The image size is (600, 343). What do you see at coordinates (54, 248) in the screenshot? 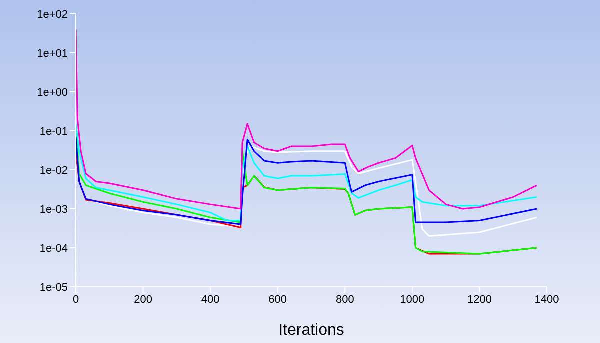
I see `y-tick-label: 1e-04` at bounding box center [54, 248].